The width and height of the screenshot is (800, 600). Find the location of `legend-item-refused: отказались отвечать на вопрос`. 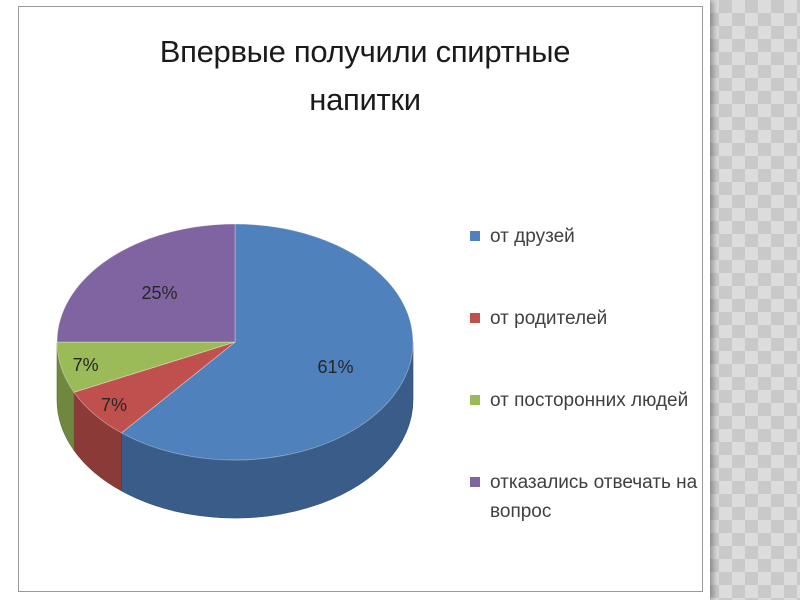

legend-item-refused: отказались отвечать на вопрос is located at coordinates (585, 497).